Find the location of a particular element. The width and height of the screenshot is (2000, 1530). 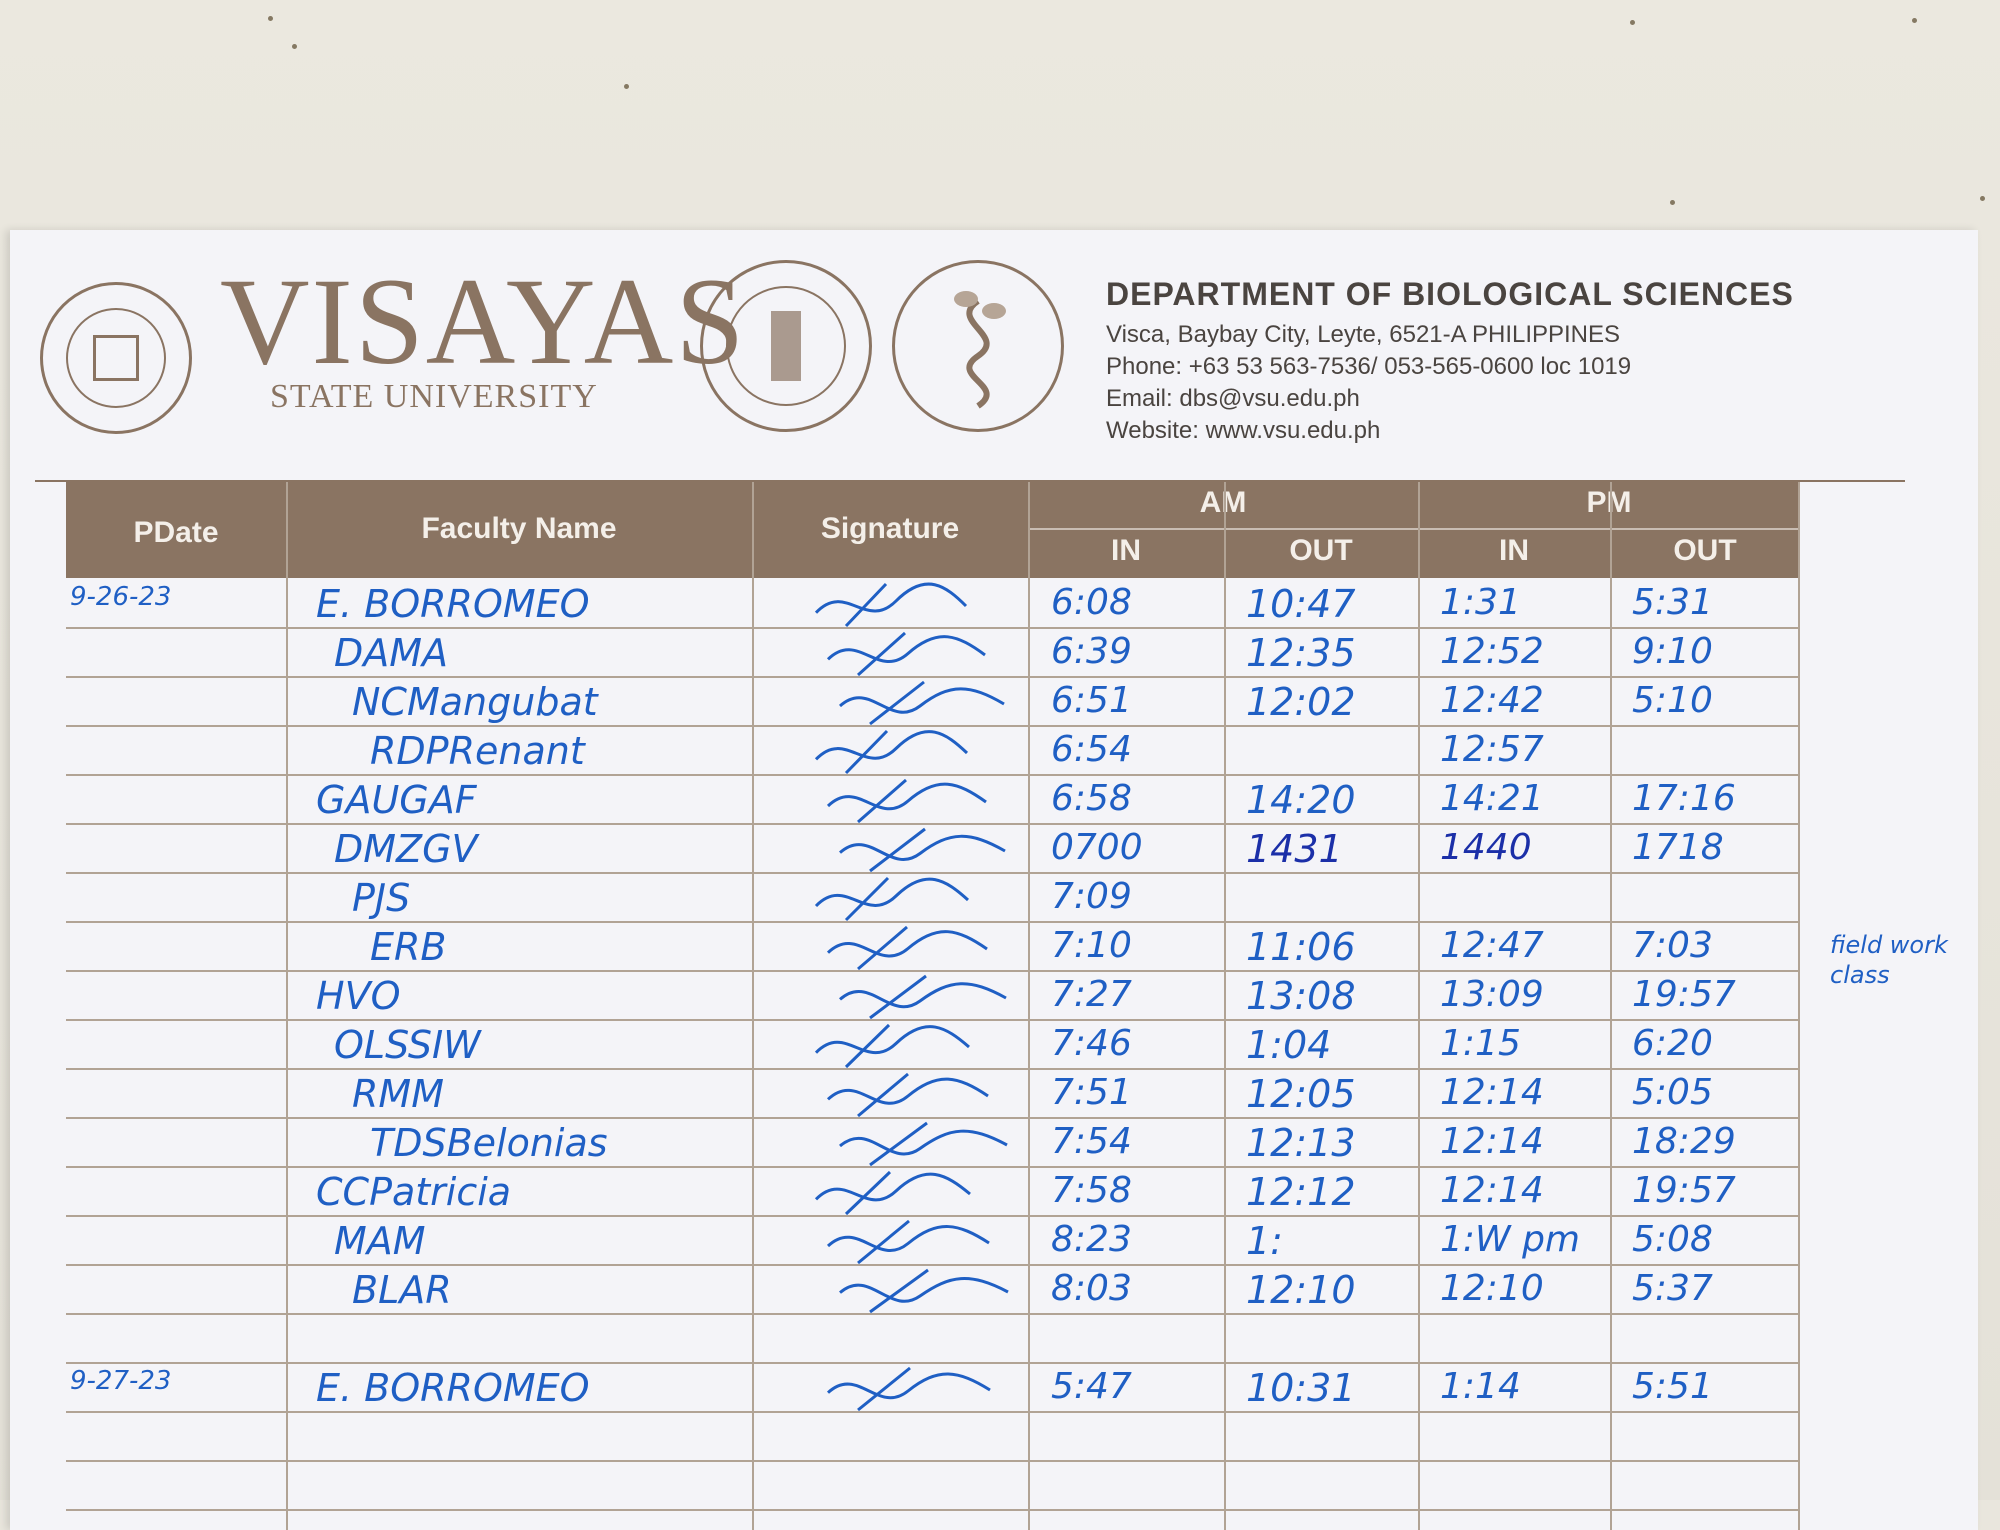

cell-am-in: 0700 is located at coordinates (1097, 847).